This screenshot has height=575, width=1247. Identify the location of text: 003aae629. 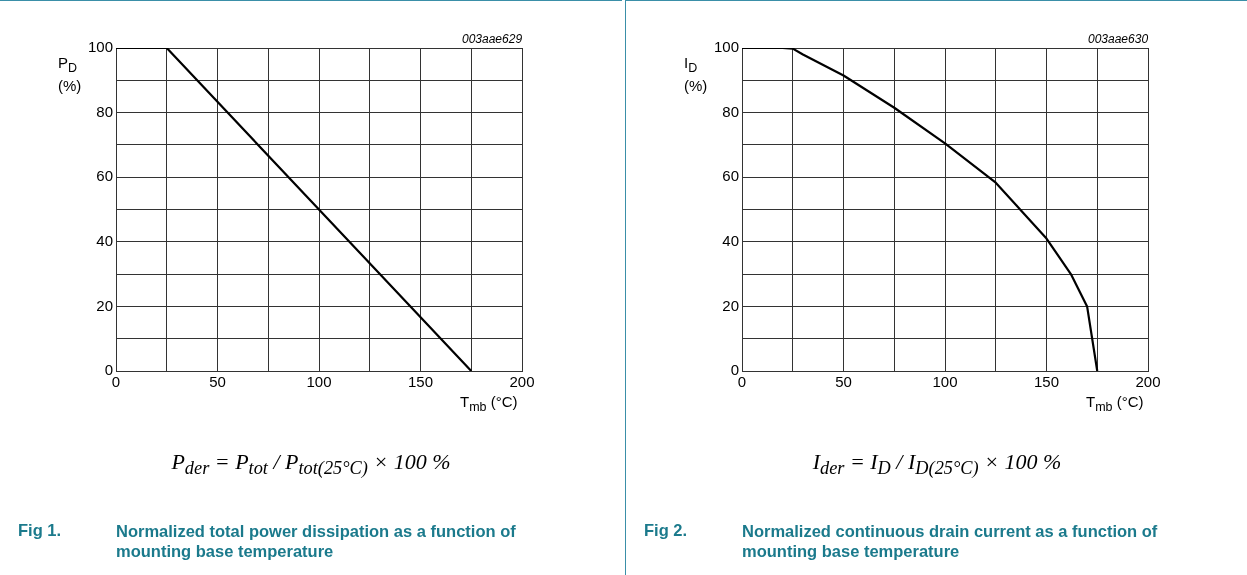
(492, 39).